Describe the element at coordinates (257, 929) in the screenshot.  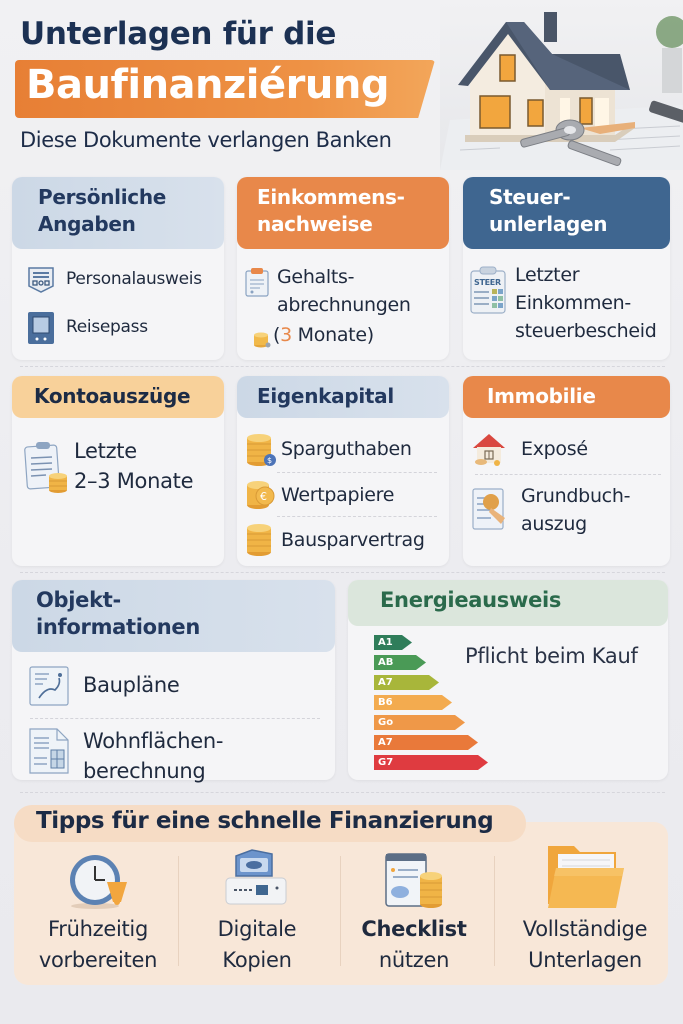
I see `tip-line-1: Digitale` at that location.